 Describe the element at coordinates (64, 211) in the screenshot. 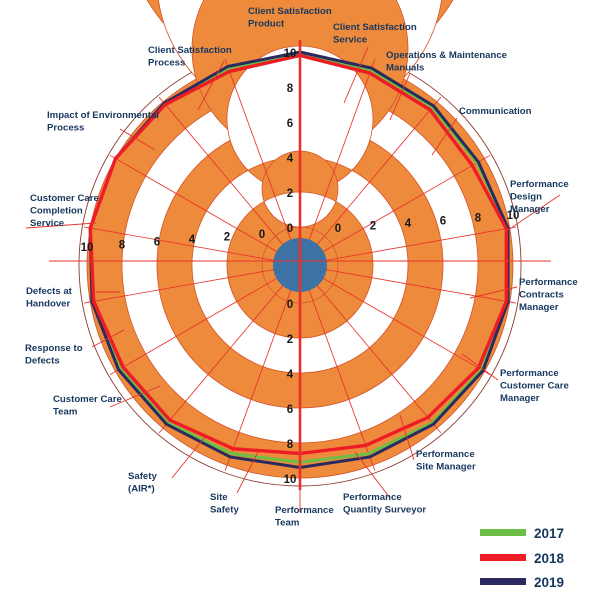

I see `axis-label-l15: Customer Care Completion Service` at that location.